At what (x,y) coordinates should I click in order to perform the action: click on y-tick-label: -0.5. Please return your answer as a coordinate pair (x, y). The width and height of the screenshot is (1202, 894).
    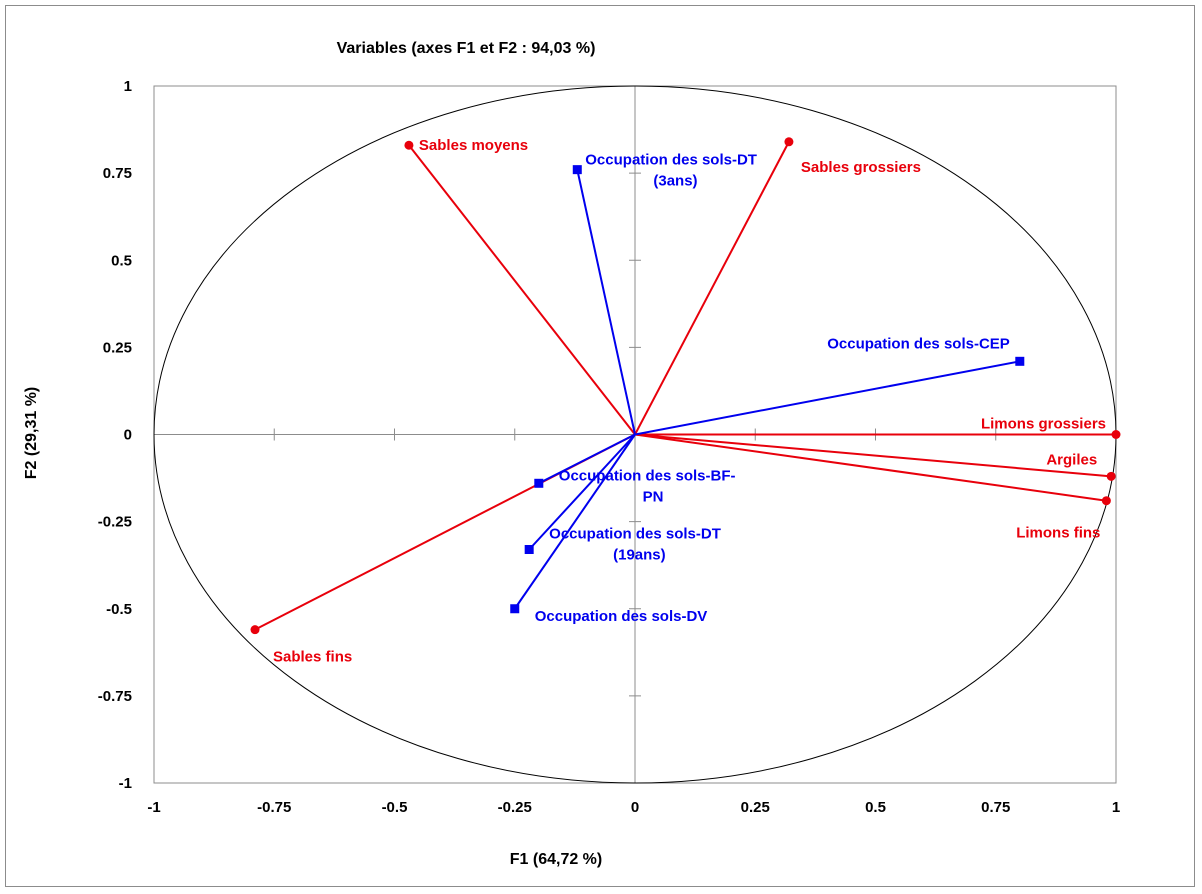
    Looking at the image, I should click on (119, 609).